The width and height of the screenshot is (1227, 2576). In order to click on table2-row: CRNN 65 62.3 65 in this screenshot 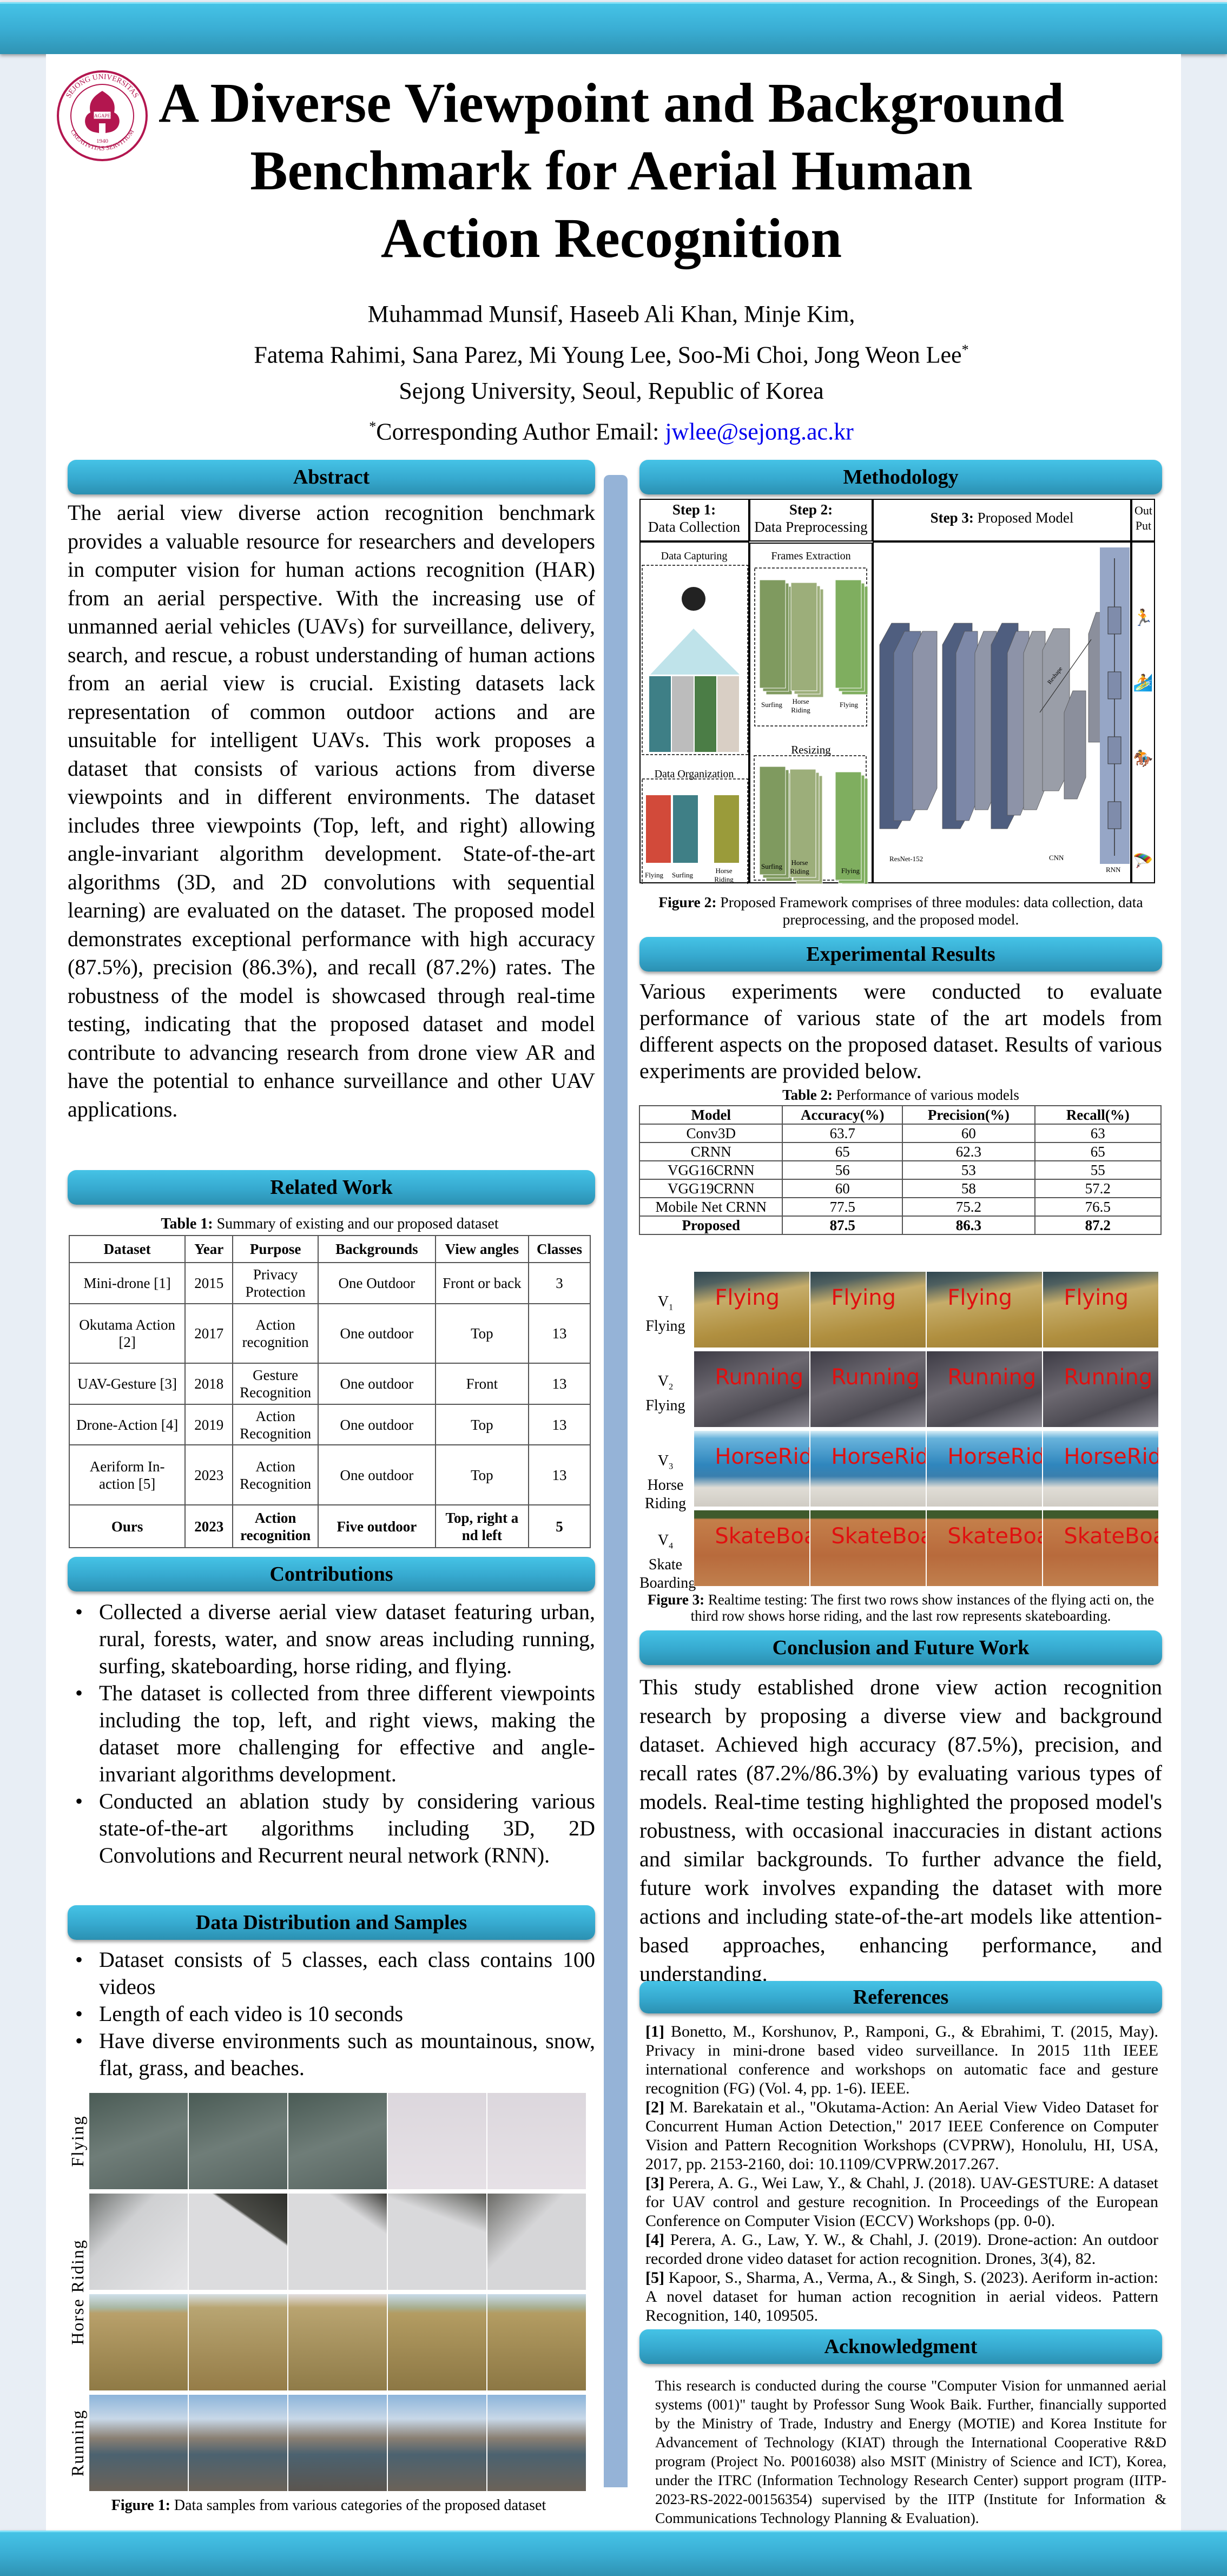, I will do `click(900, 1151)`.